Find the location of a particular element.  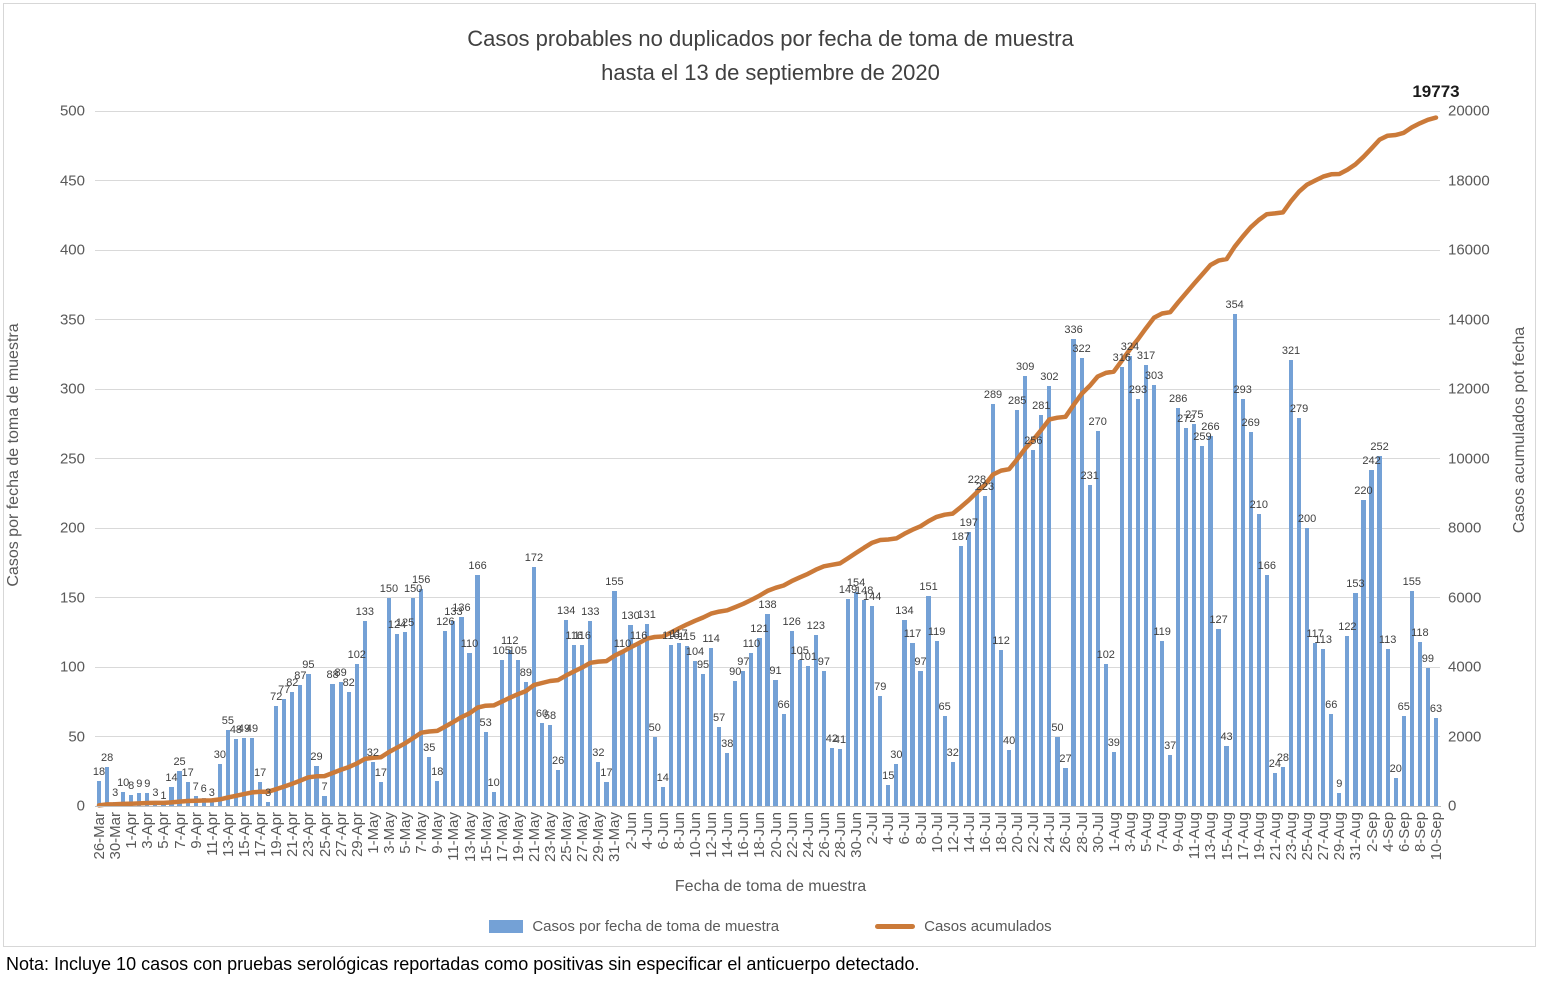

bar-value-label: 150 is located at coordinates (413, 588).